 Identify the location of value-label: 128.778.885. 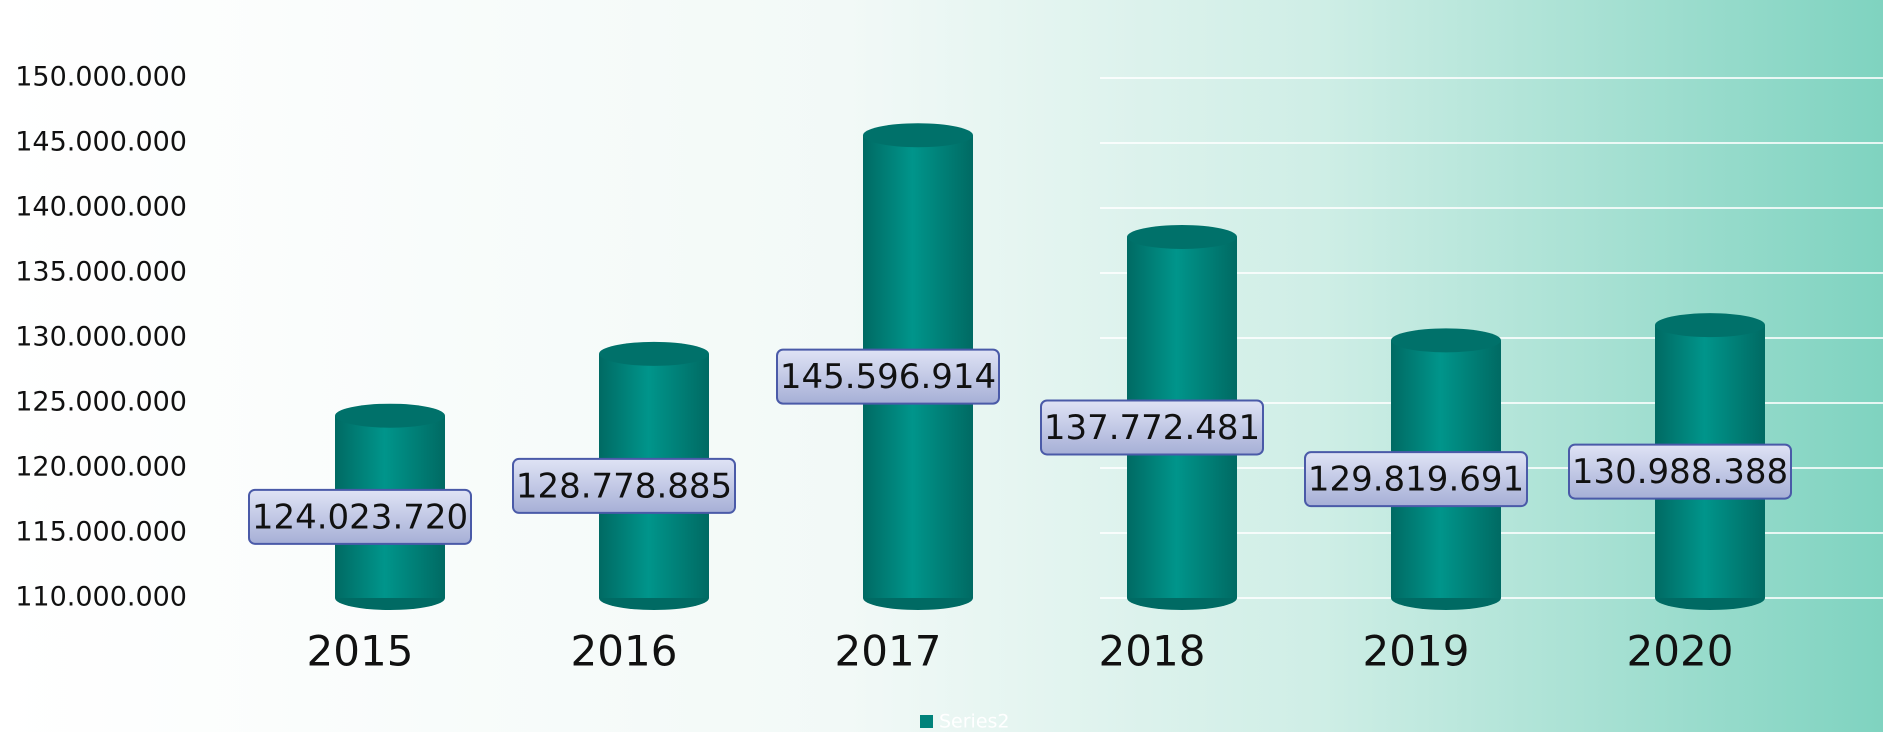
(624, 486).